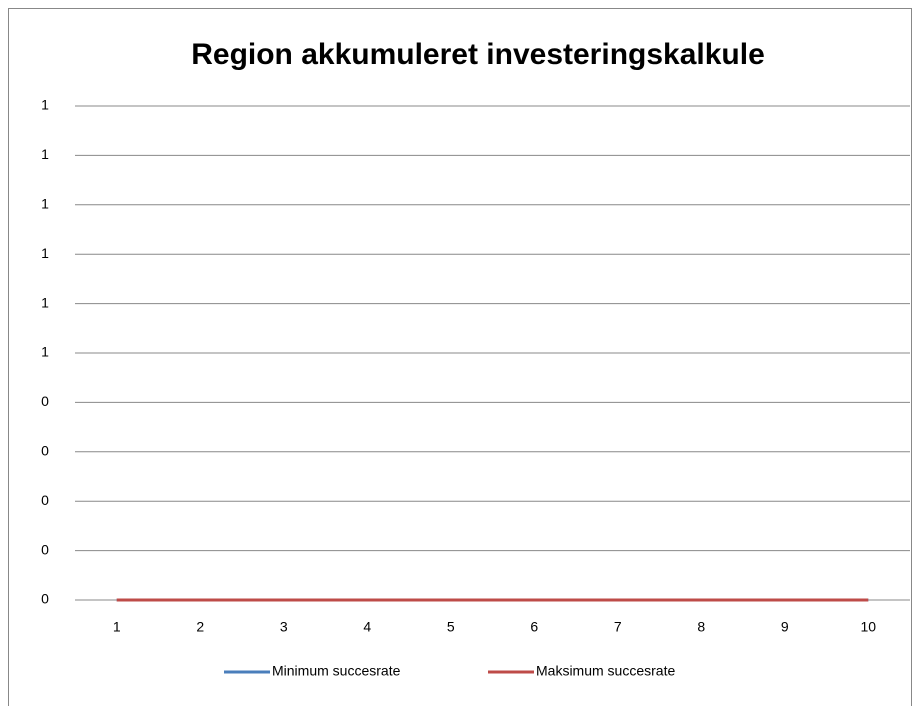 This screenshot has width=913, height=706. I want to click on x-tick-label: 10, so click(868, 627).